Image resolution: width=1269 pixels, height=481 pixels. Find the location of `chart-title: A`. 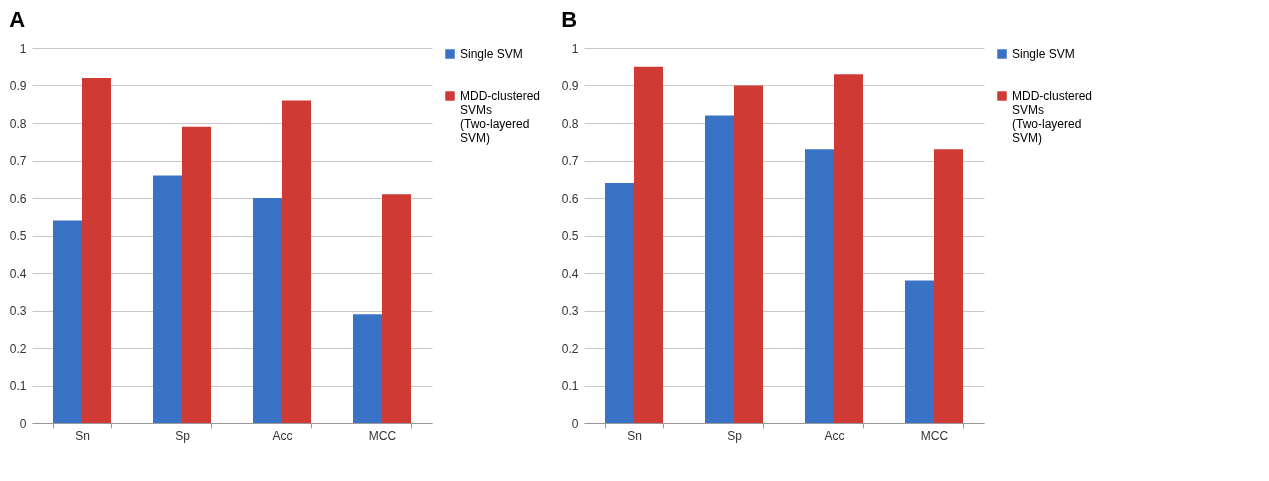

chart-title: A is located at coordinates (17, 19).